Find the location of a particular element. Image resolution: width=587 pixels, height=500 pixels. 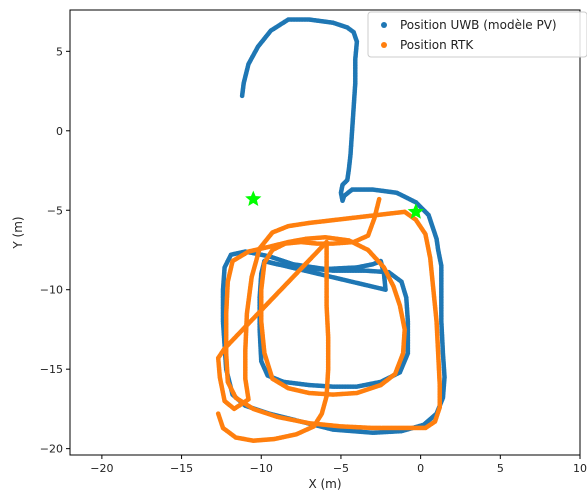

x-tick-label: 0 is located at coordinates (420, 468).